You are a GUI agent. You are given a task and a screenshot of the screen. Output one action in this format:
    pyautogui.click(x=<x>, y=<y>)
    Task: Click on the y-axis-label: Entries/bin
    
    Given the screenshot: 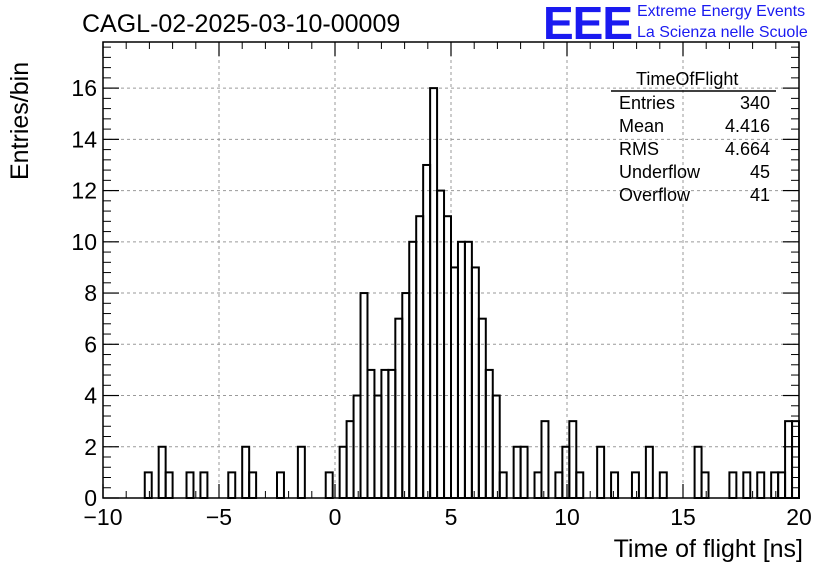 What is the action you would take?
    pyautogui.click(x=20, y=120)
    